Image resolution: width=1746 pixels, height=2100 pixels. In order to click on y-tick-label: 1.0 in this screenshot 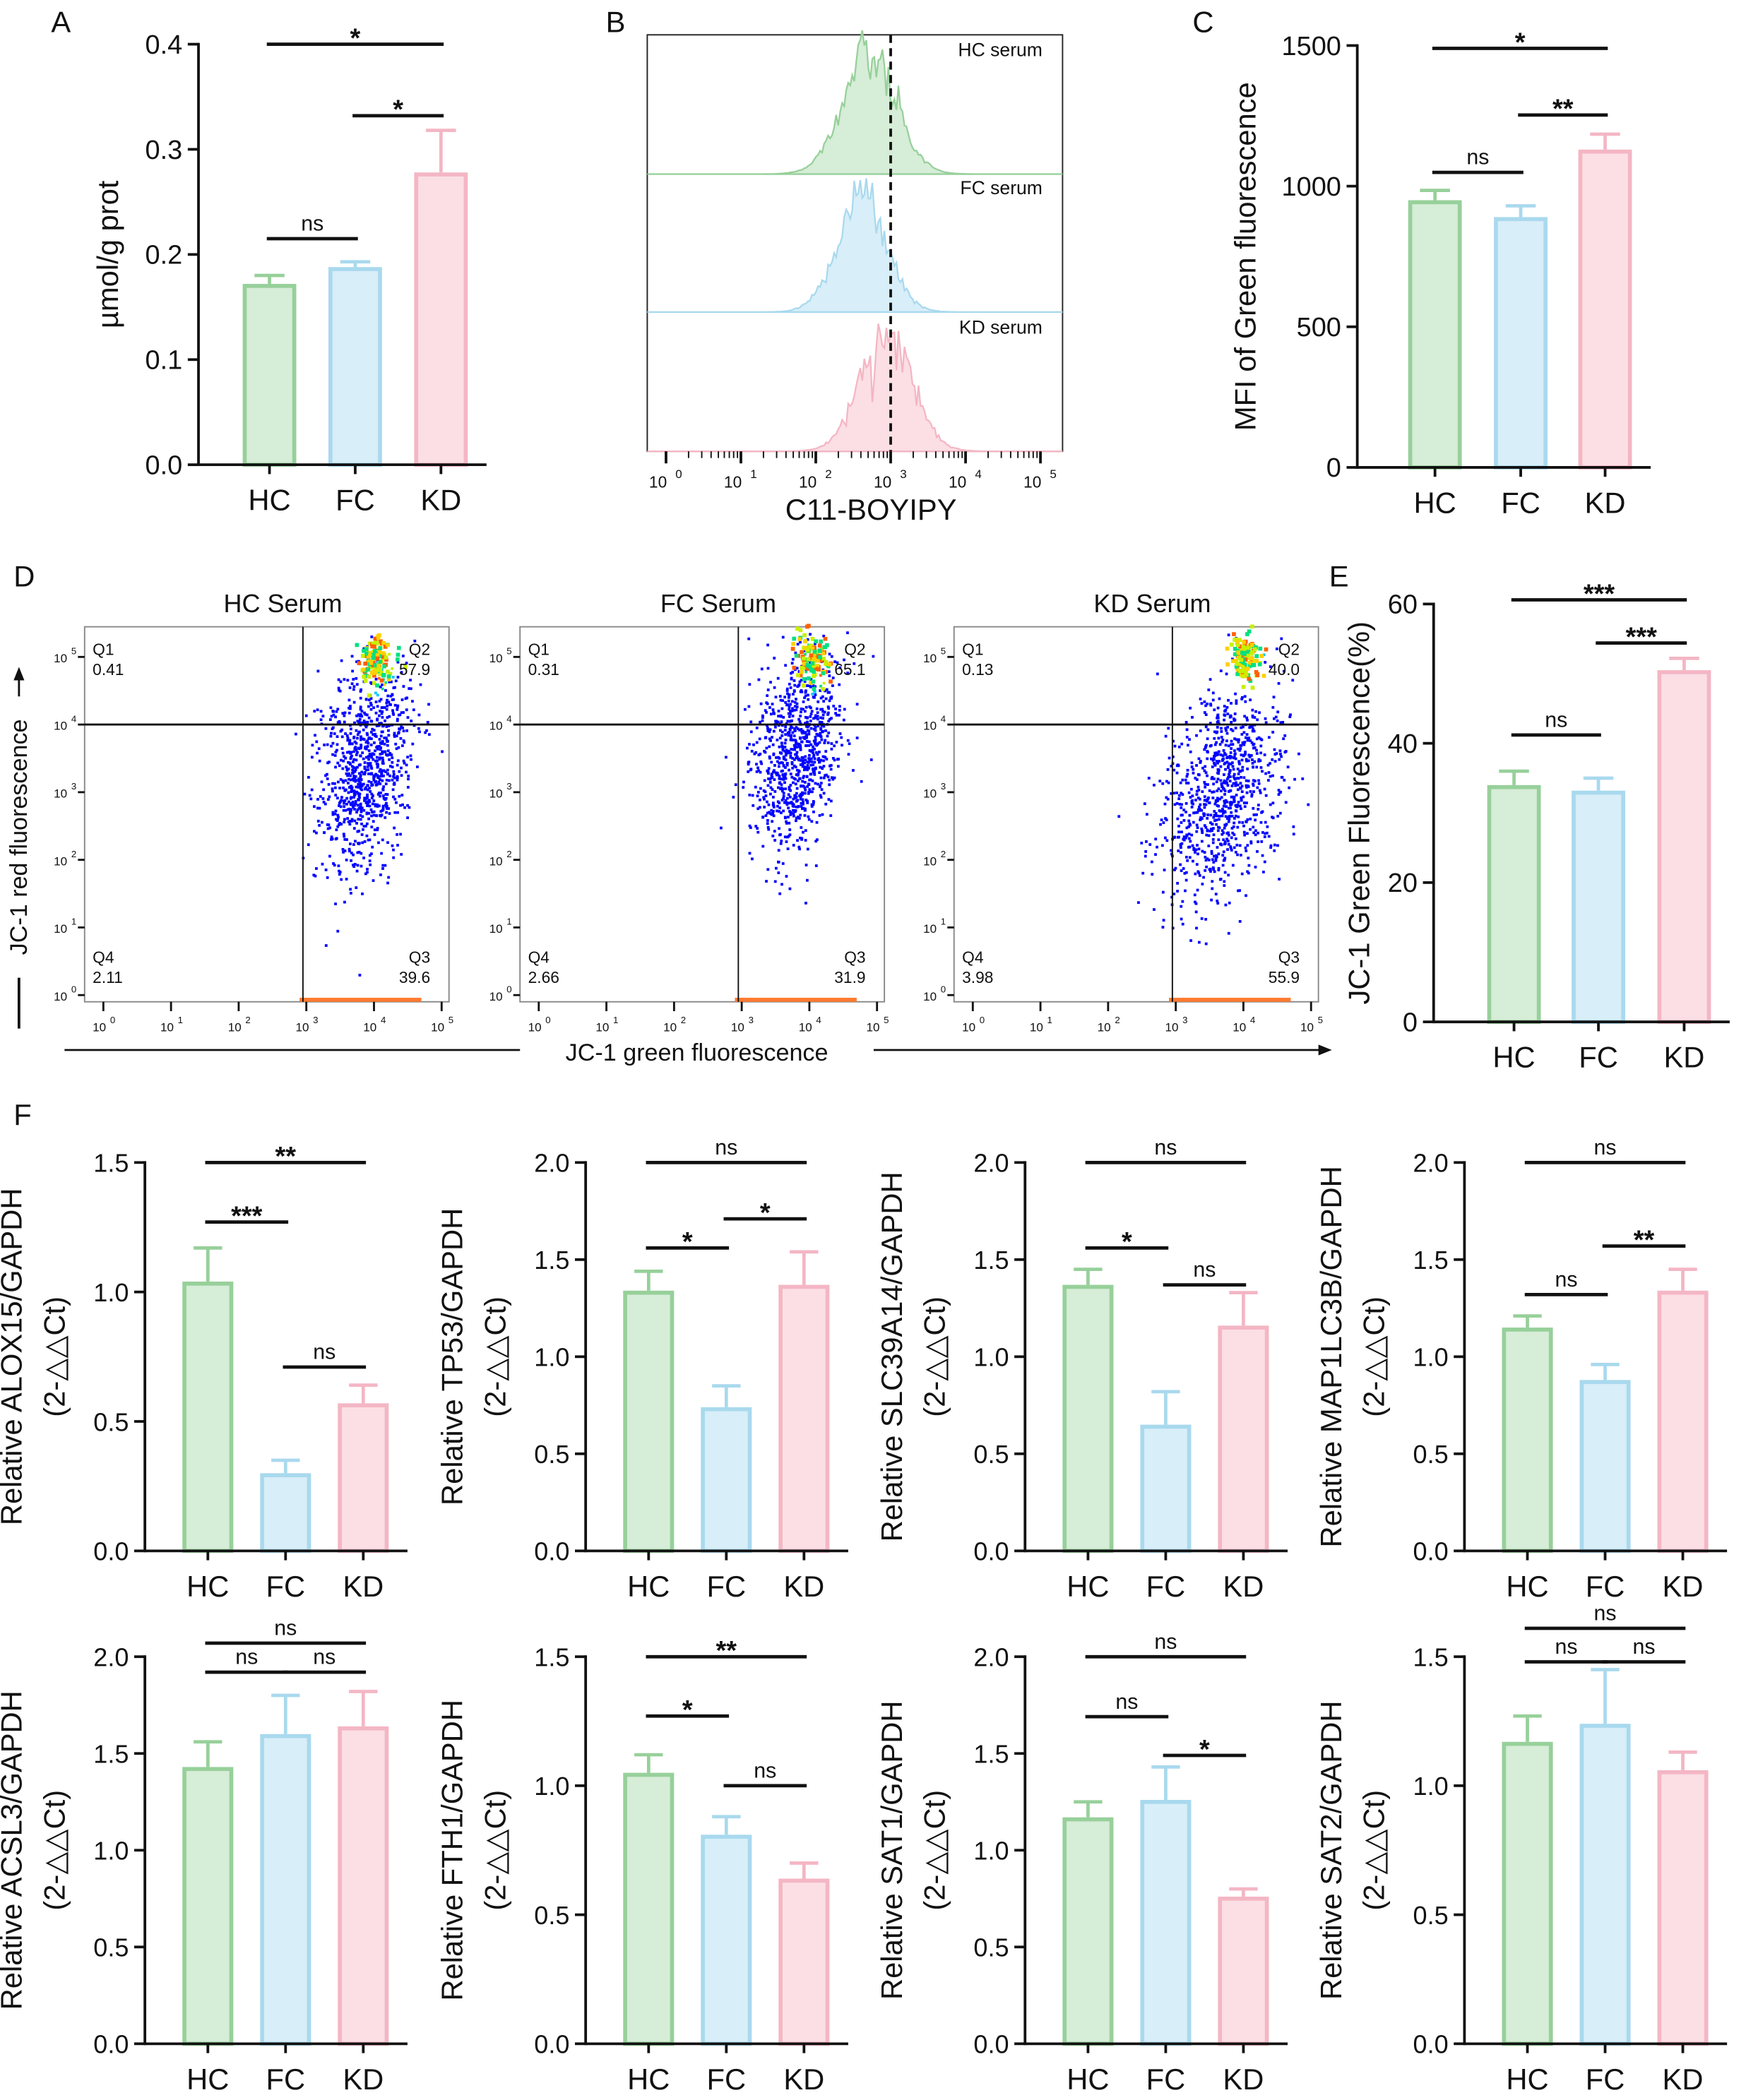, I will do `click(1431, 1786)`.